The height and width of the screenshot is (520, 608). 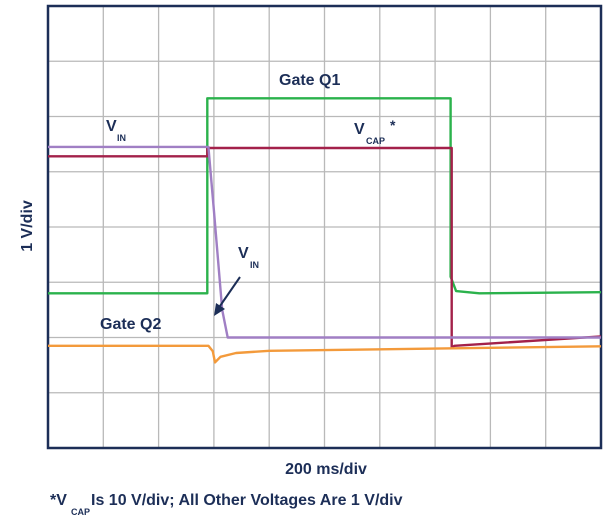 What do you see at coordinates (58, 500) in the screenshot?
I see `footnote-prefix: *V` at bounding box center [58, 500].